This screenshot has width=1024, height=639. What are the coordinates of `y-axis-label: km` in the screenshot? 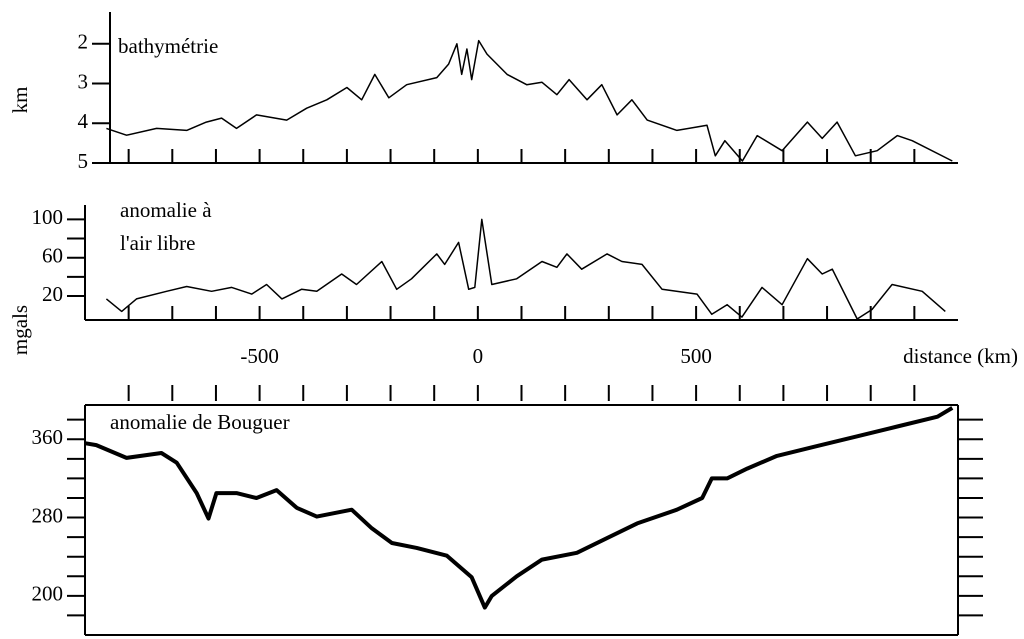 It's located at (20, 100).